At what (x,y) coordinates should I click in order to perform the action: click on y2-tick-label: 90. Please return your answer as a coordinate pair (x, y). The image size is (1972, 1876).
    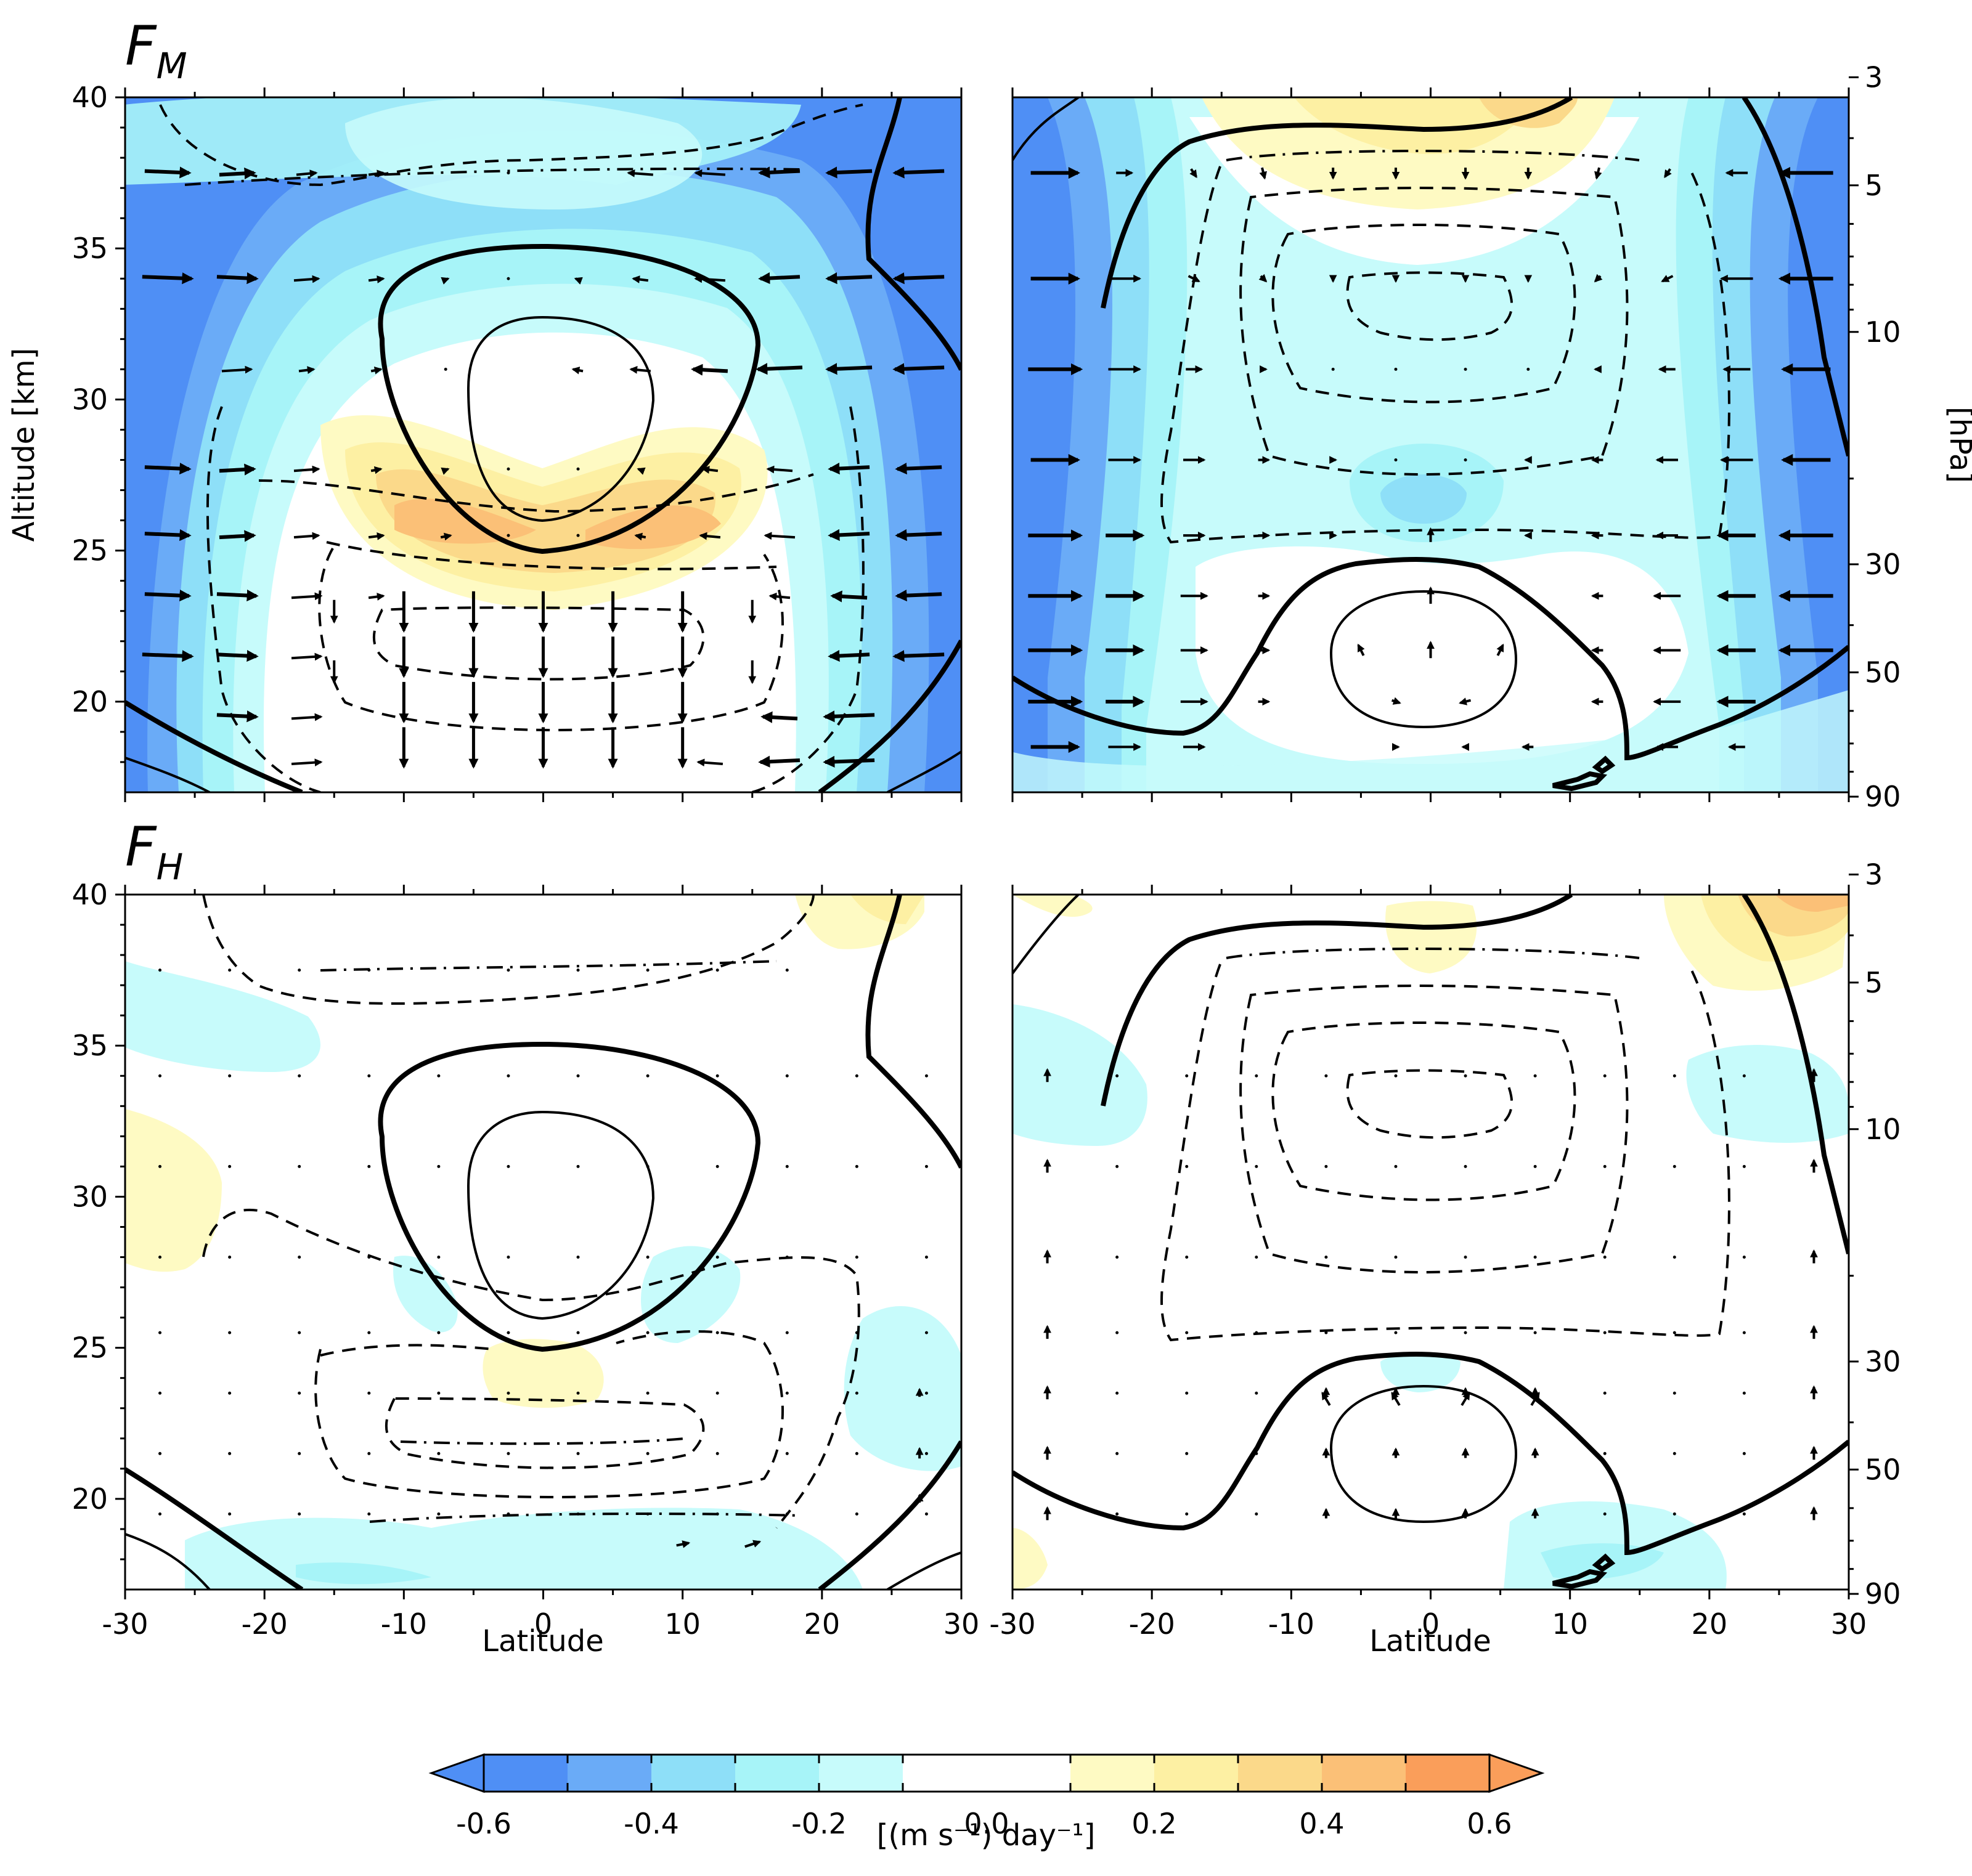
    Looking at the image, I should click on (1883, 797).